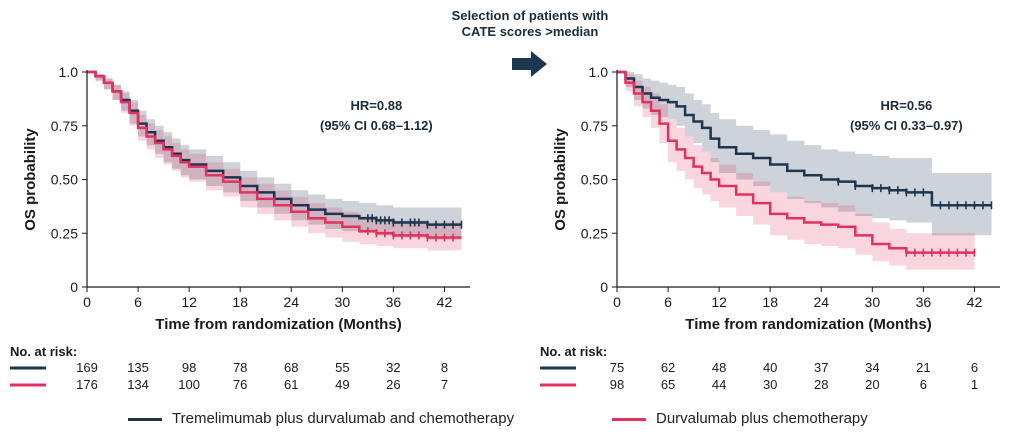 The width and height of the screenshot is (1024, 441). Describe the element at coordinates (376, 125) in the screenshot. I see `hr-ci: (95% CI 0.68–1.12)` at that location.